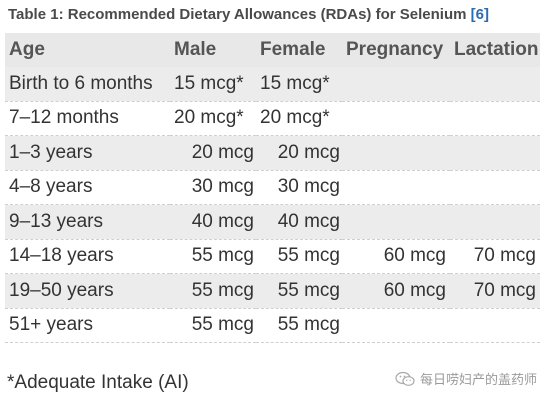 The height and width of the screenshot is (403, 545). What do you see at coordinates (299, 222) in the screenshot?
I see `cell-female: 40 mcg` at bounding box center [299, 222].